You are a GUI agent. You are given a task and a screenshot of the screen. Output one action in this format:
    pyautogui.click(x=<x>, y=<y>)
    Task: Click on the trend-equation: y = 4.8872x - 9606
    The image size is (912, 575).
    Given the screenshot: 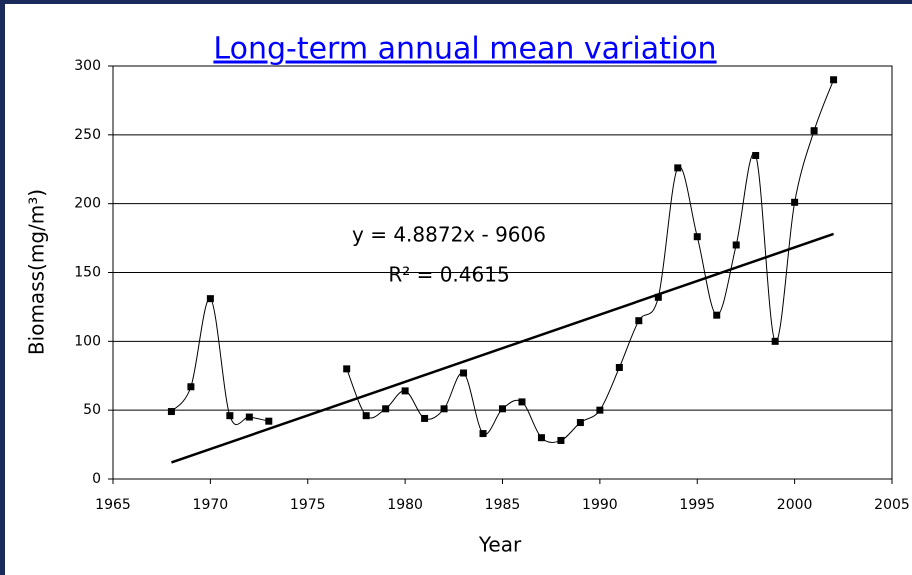 What is the action you would take?
    pyautogui.click(x=449, y=235)
    